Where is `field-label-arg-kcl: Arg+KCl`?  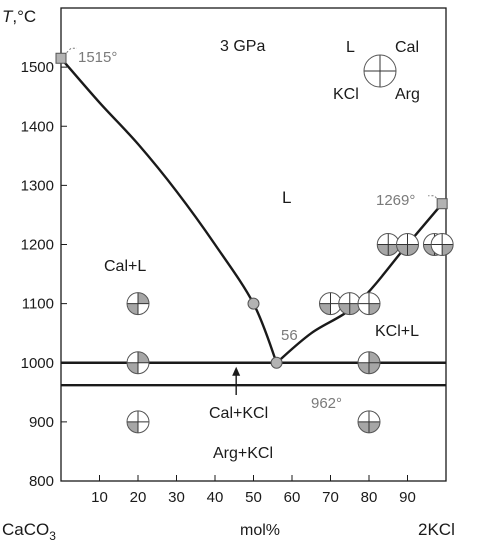 field-label-arg-kcl: Arg+KCl is located at coordinates (243, 453).